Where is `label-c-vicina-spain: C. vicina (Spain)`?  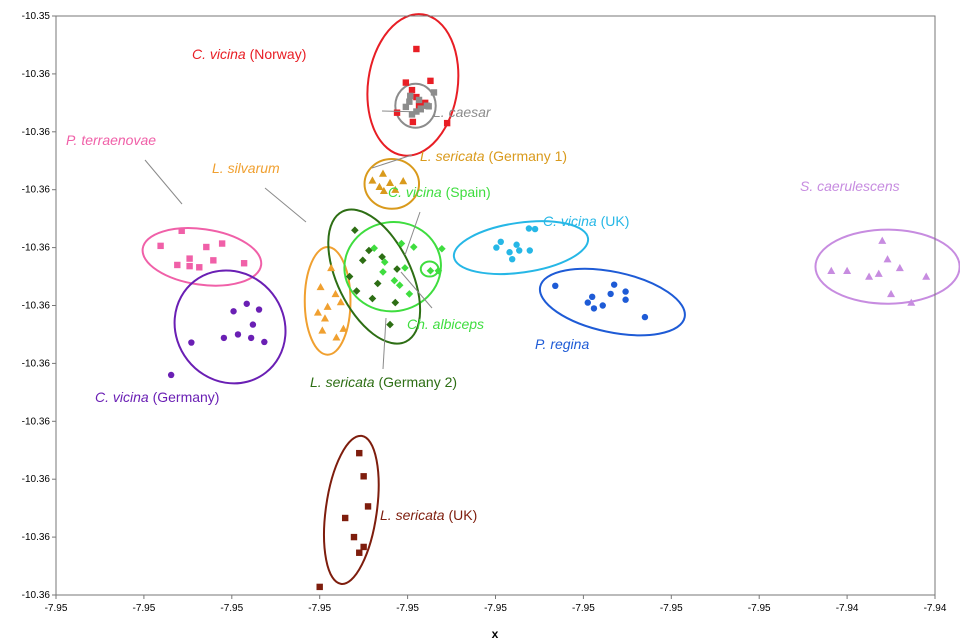
label-c-vicina-spain: C. vicina (Spain) is located at coordinates (439, 192).